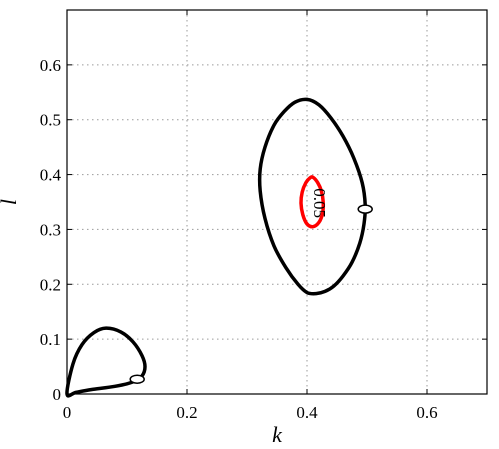  I want to click on y-tick-label: 0.4, so click(51, 175).